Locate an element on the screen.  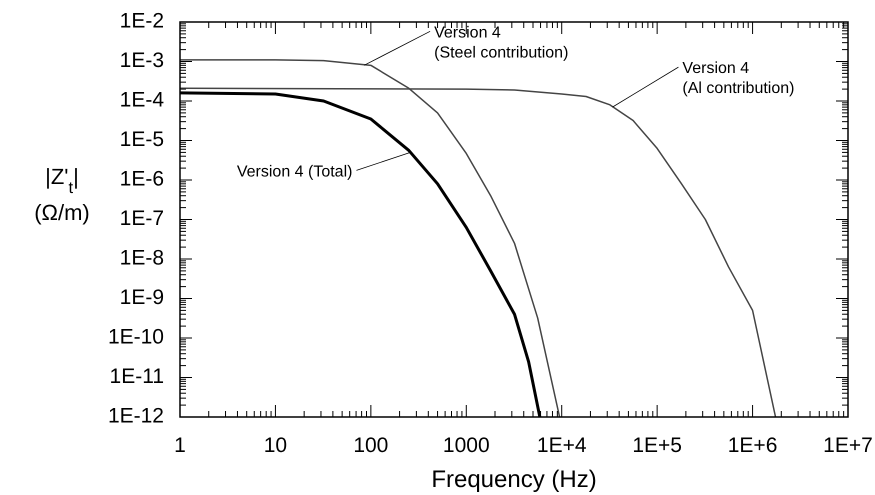
y-tick-label: 1E-9 is located at coordinates (142, 298).